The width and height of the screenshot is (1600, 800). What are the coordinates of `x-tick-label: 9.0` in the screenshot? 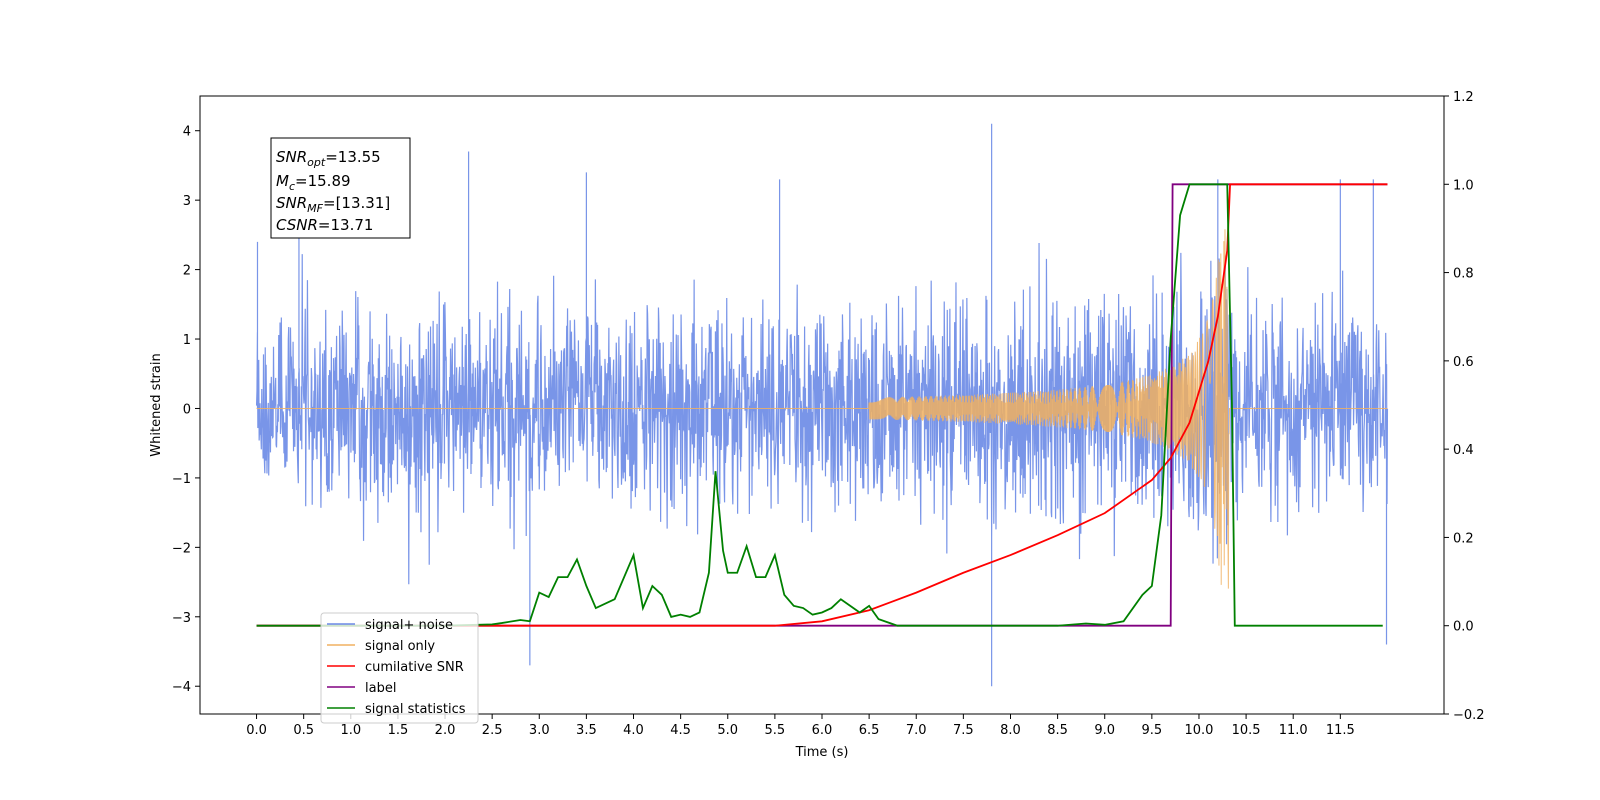 It's located at (1104, 730).